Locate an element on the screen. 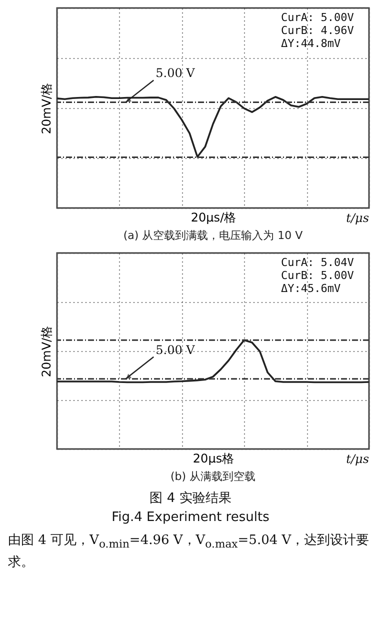  text: (a) 从空载到满载，电压输入为 10 V is located at coordinates (213, 235).